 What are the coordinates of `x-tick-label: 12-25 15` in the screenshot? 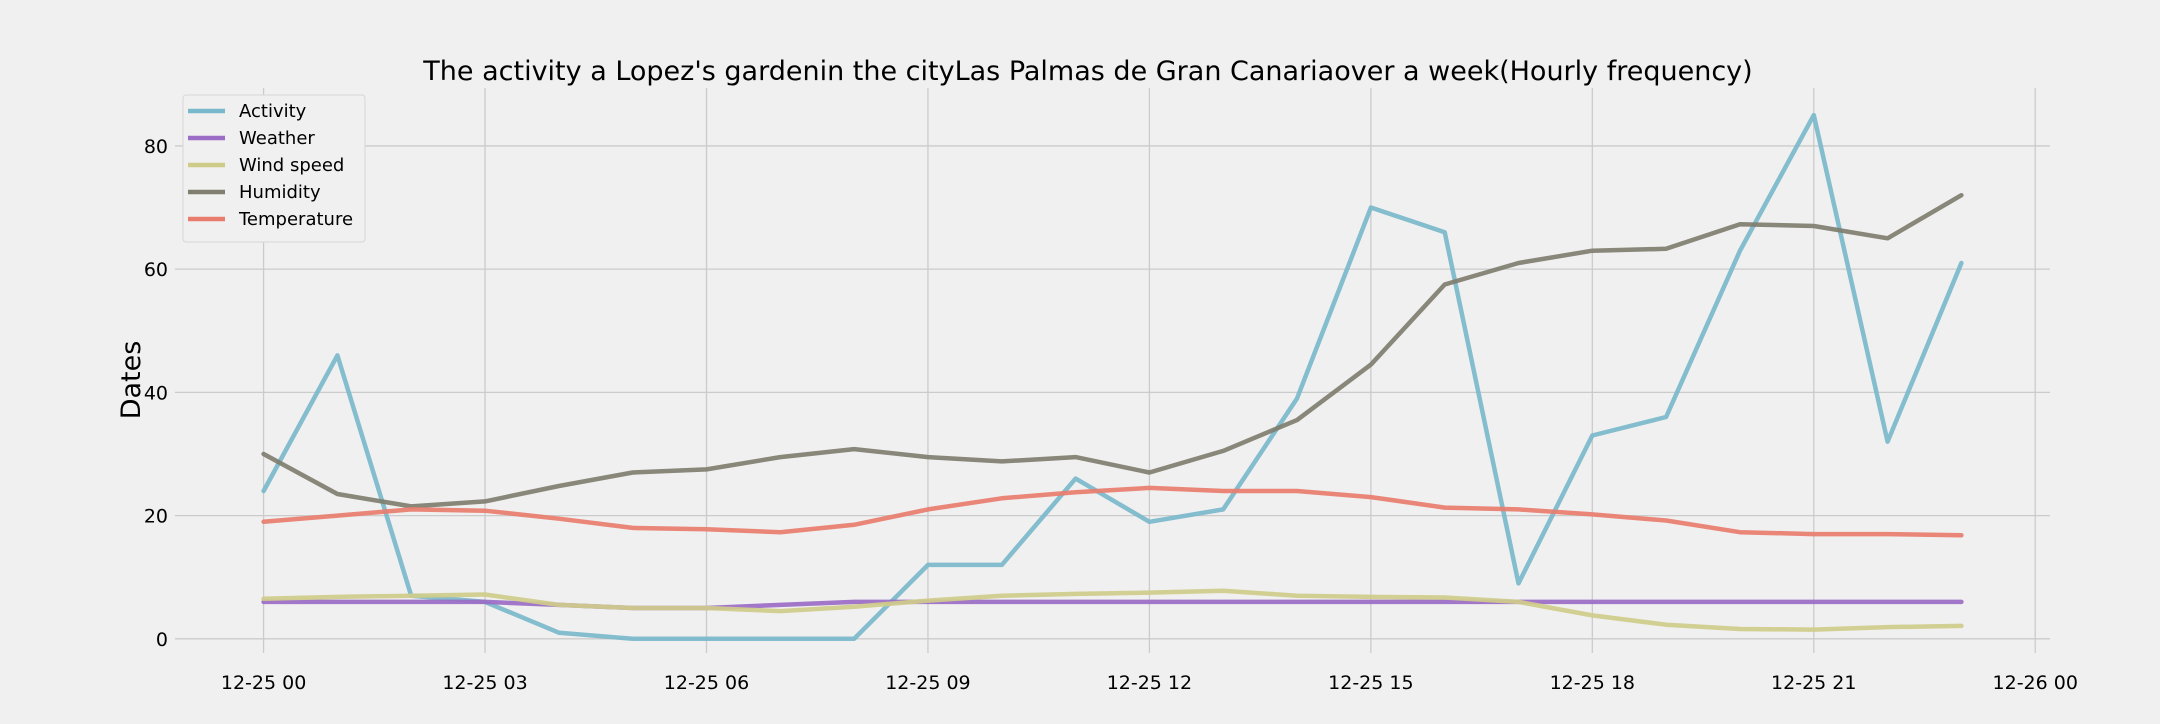 It's located at (1370, 683).